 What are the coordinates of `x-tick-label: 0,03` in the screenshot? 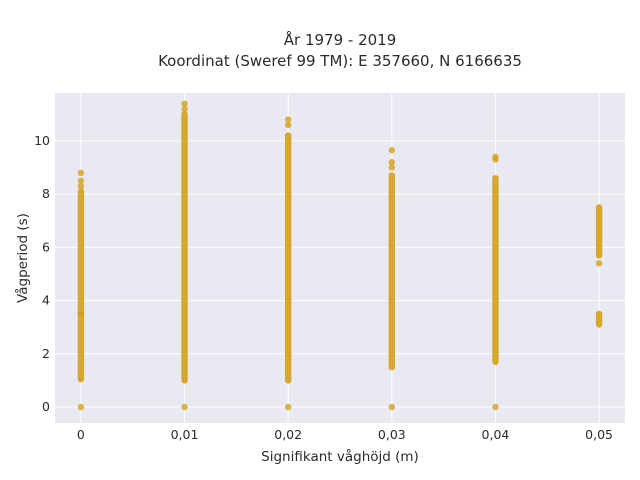 It's located at (392, 434).